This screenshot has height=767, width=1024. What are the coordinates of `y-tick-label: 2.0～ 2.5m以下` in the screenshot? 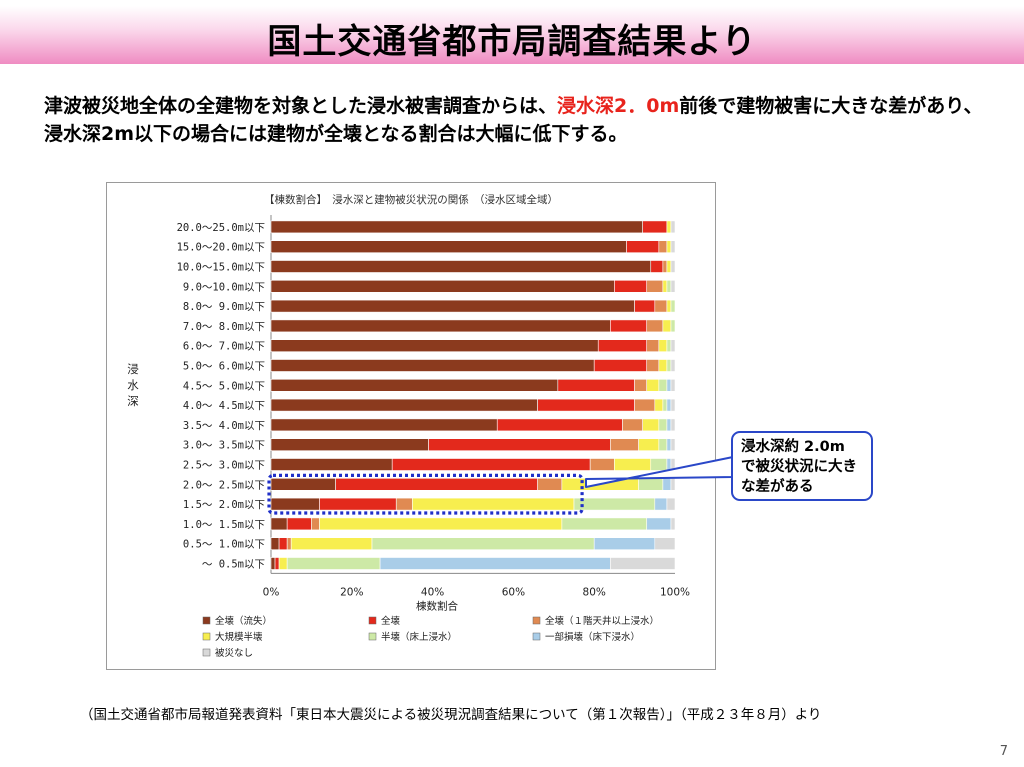 It's located at (224, 485).